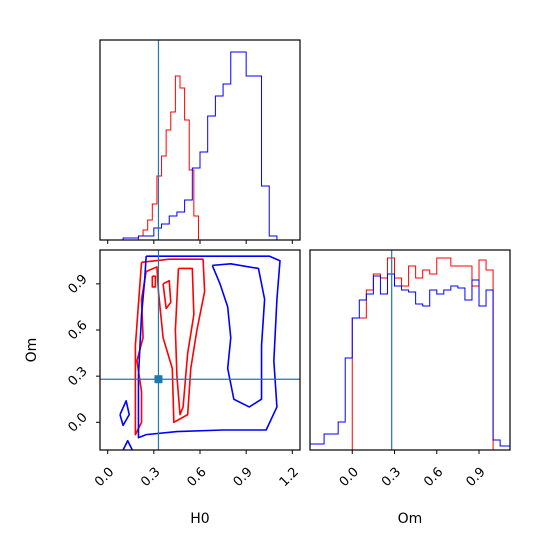 The width and height of the screenshot is (550, 550). I want to click on h0-marginal-panel, so click(200, 141).